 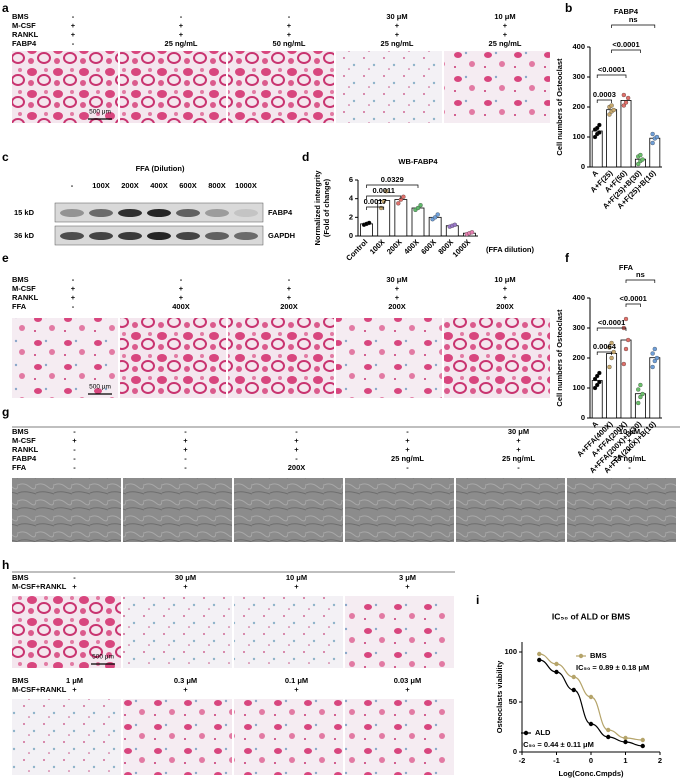 What do you see at coordinates (510, 249) in the screenshot?
I see `x-axis-label: (FFA dilution)` at bounding box center [510, 249].